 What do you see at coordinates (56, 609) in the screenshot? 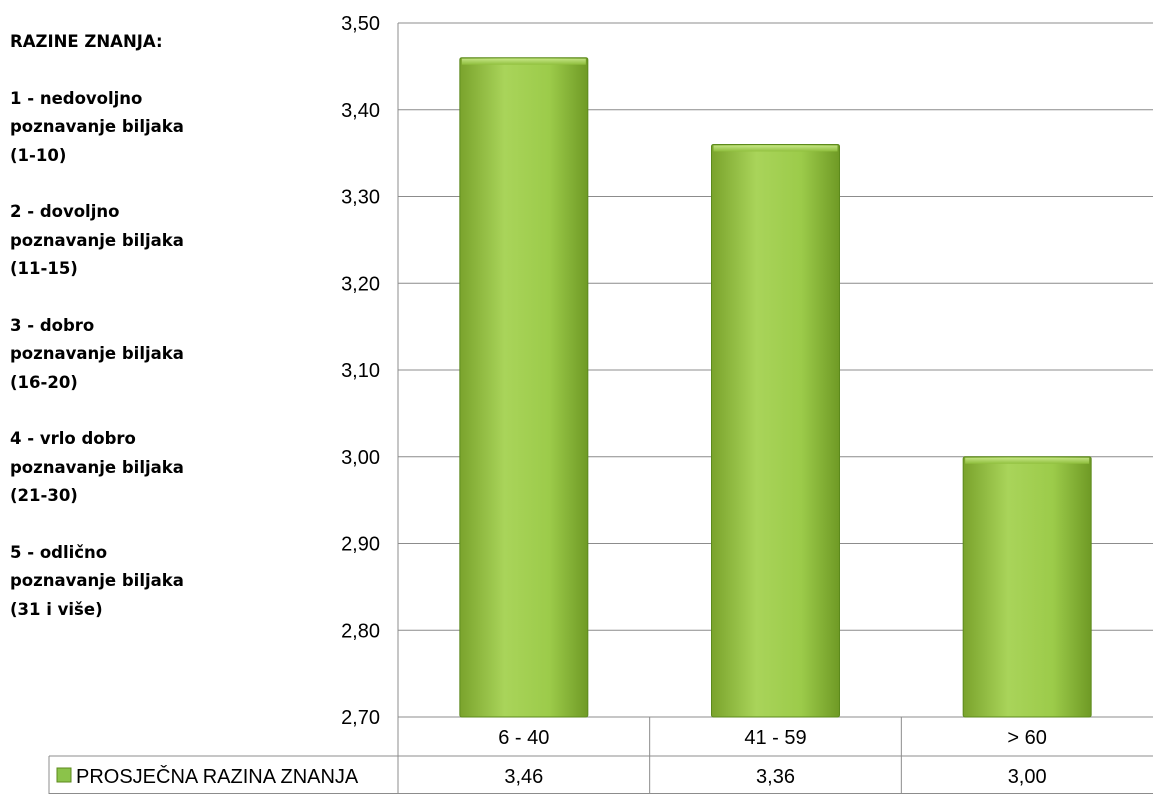
I see `level-5-line-3: (31 i više)` at bounding box center [56, 609].